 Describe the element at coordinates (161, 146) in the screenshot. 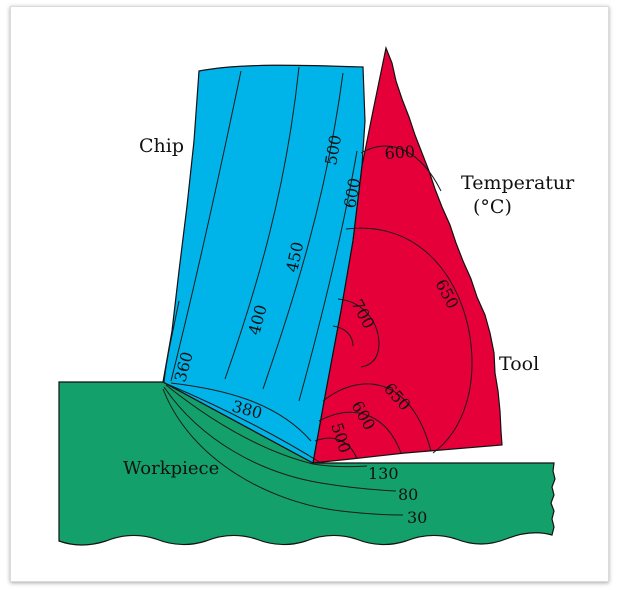

I see `chip-label: Chip` at that location.